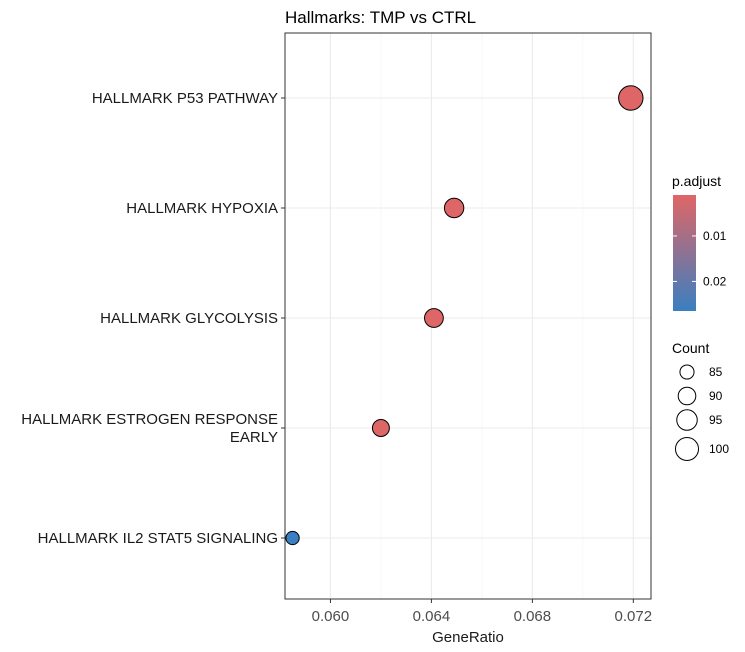  Describe the element at coordinates (715, 236) in the screenshot. I see `color-tick-label: 0.01` at that location.